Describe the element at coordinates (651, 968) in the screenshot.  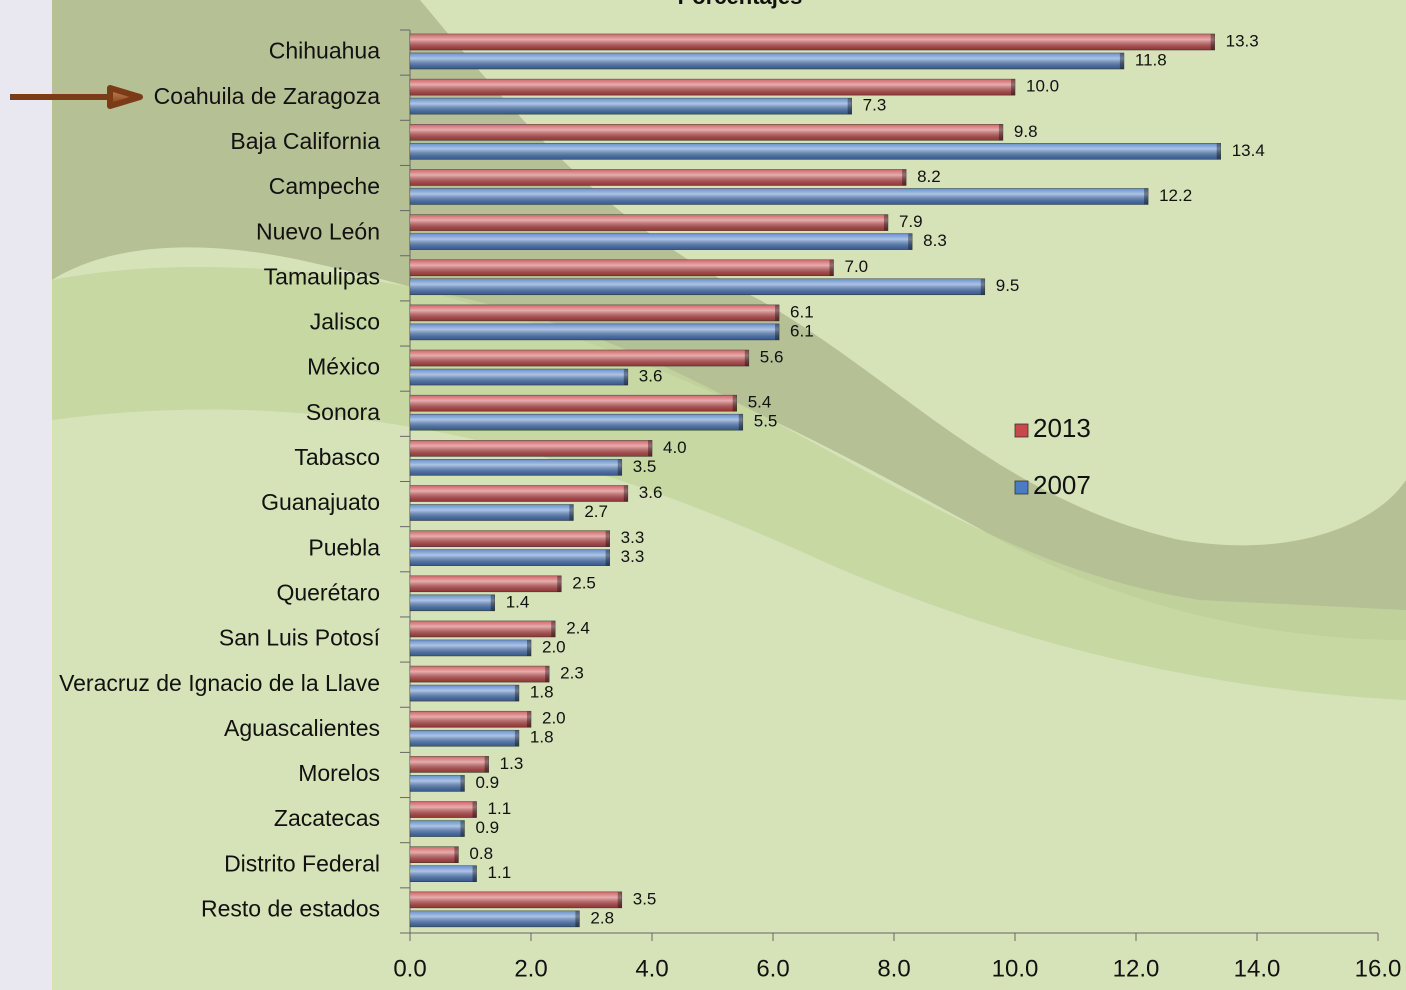
I see `x-tick-label: 4.0` at that location.